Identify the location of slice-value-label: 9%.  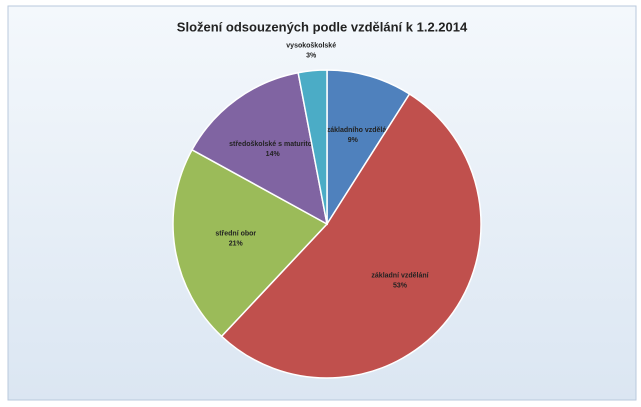
(353, 140).